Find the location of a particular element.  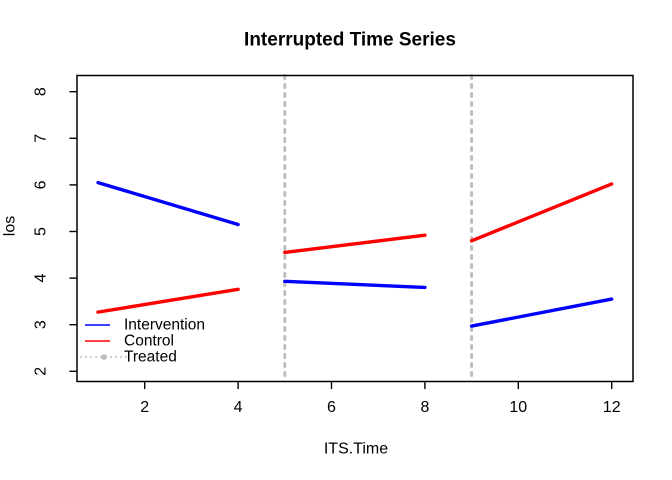

y-tick-label: 2 is located at coordinates (41, 371).